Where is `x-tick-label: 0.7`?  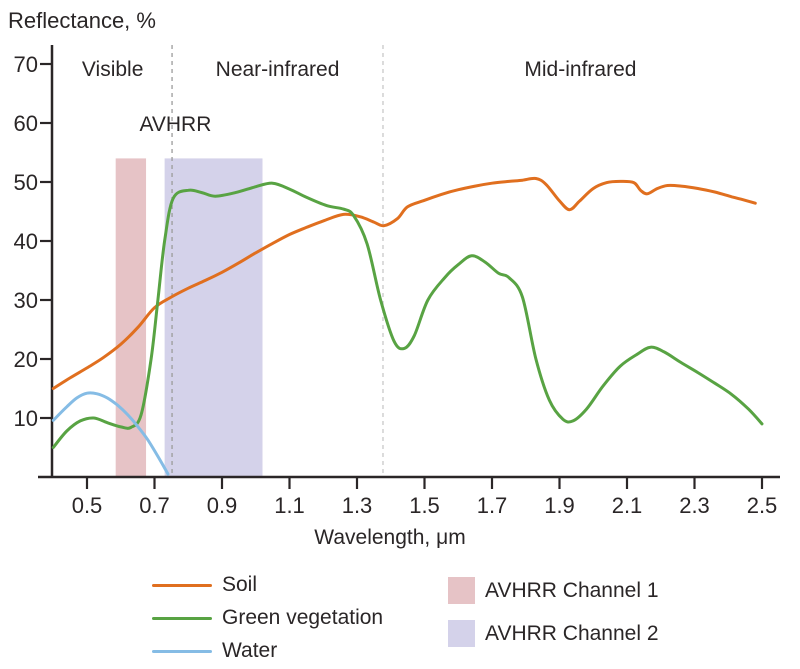 x-tick-label: 0.7 is located at coordinates (154, 505).